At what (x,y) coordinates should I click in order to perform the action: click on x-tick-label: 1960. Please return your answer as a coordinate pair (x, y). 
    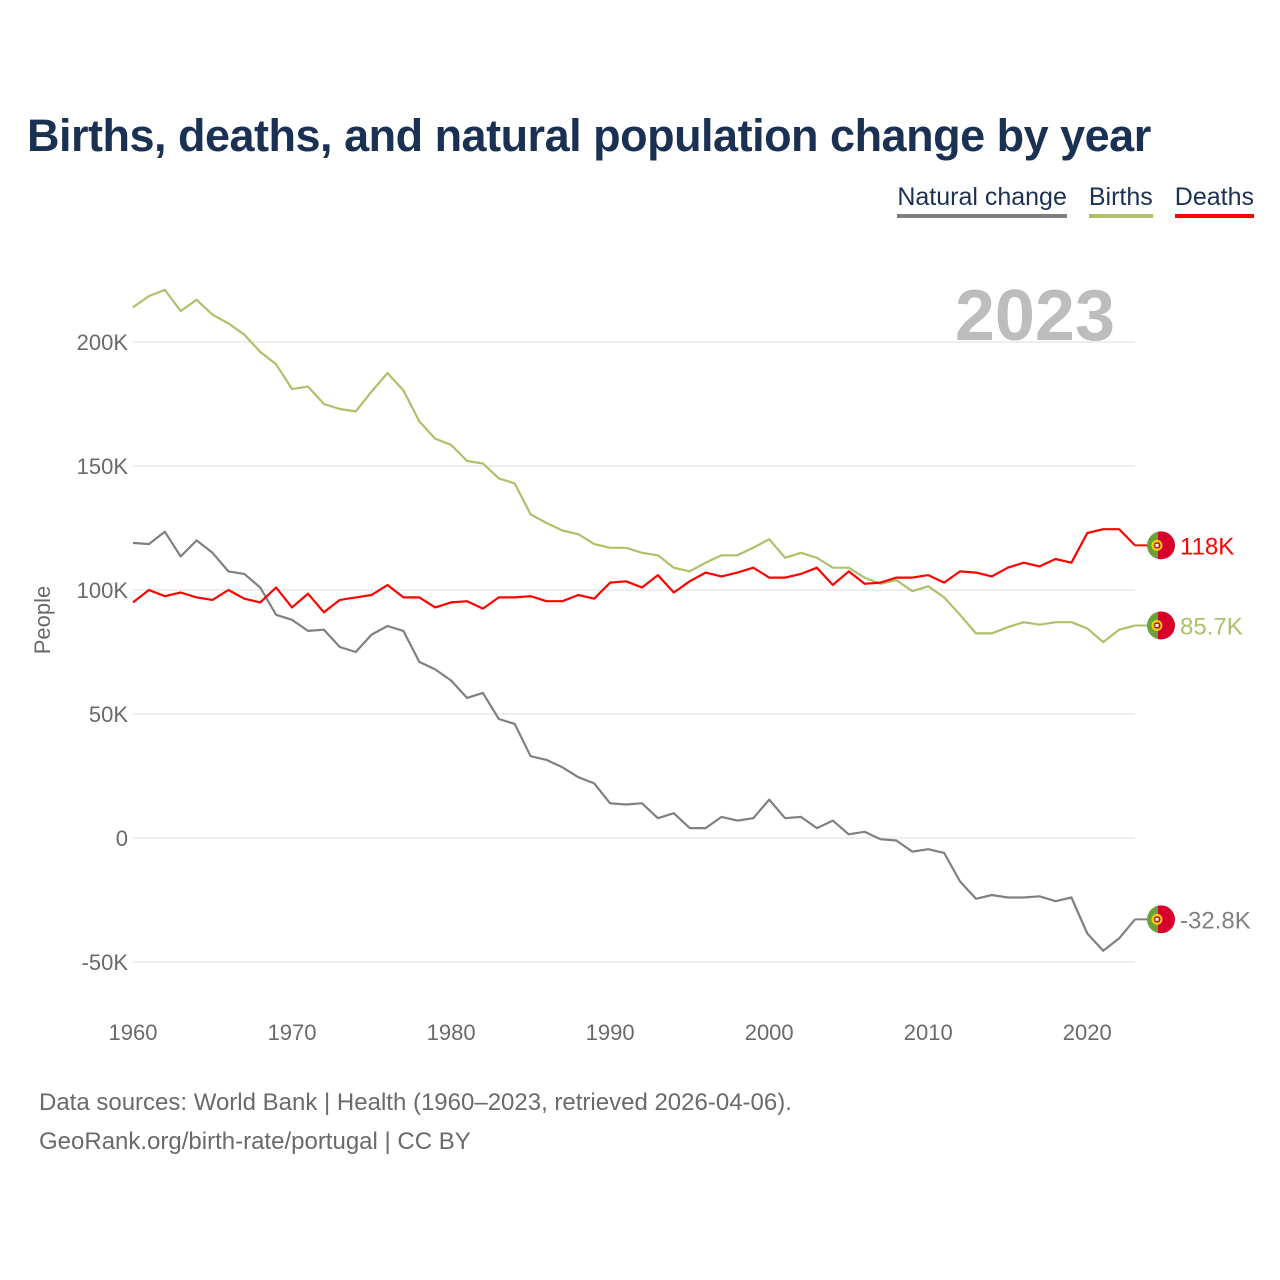
    Looking at the image, I should click on (133, 1032).